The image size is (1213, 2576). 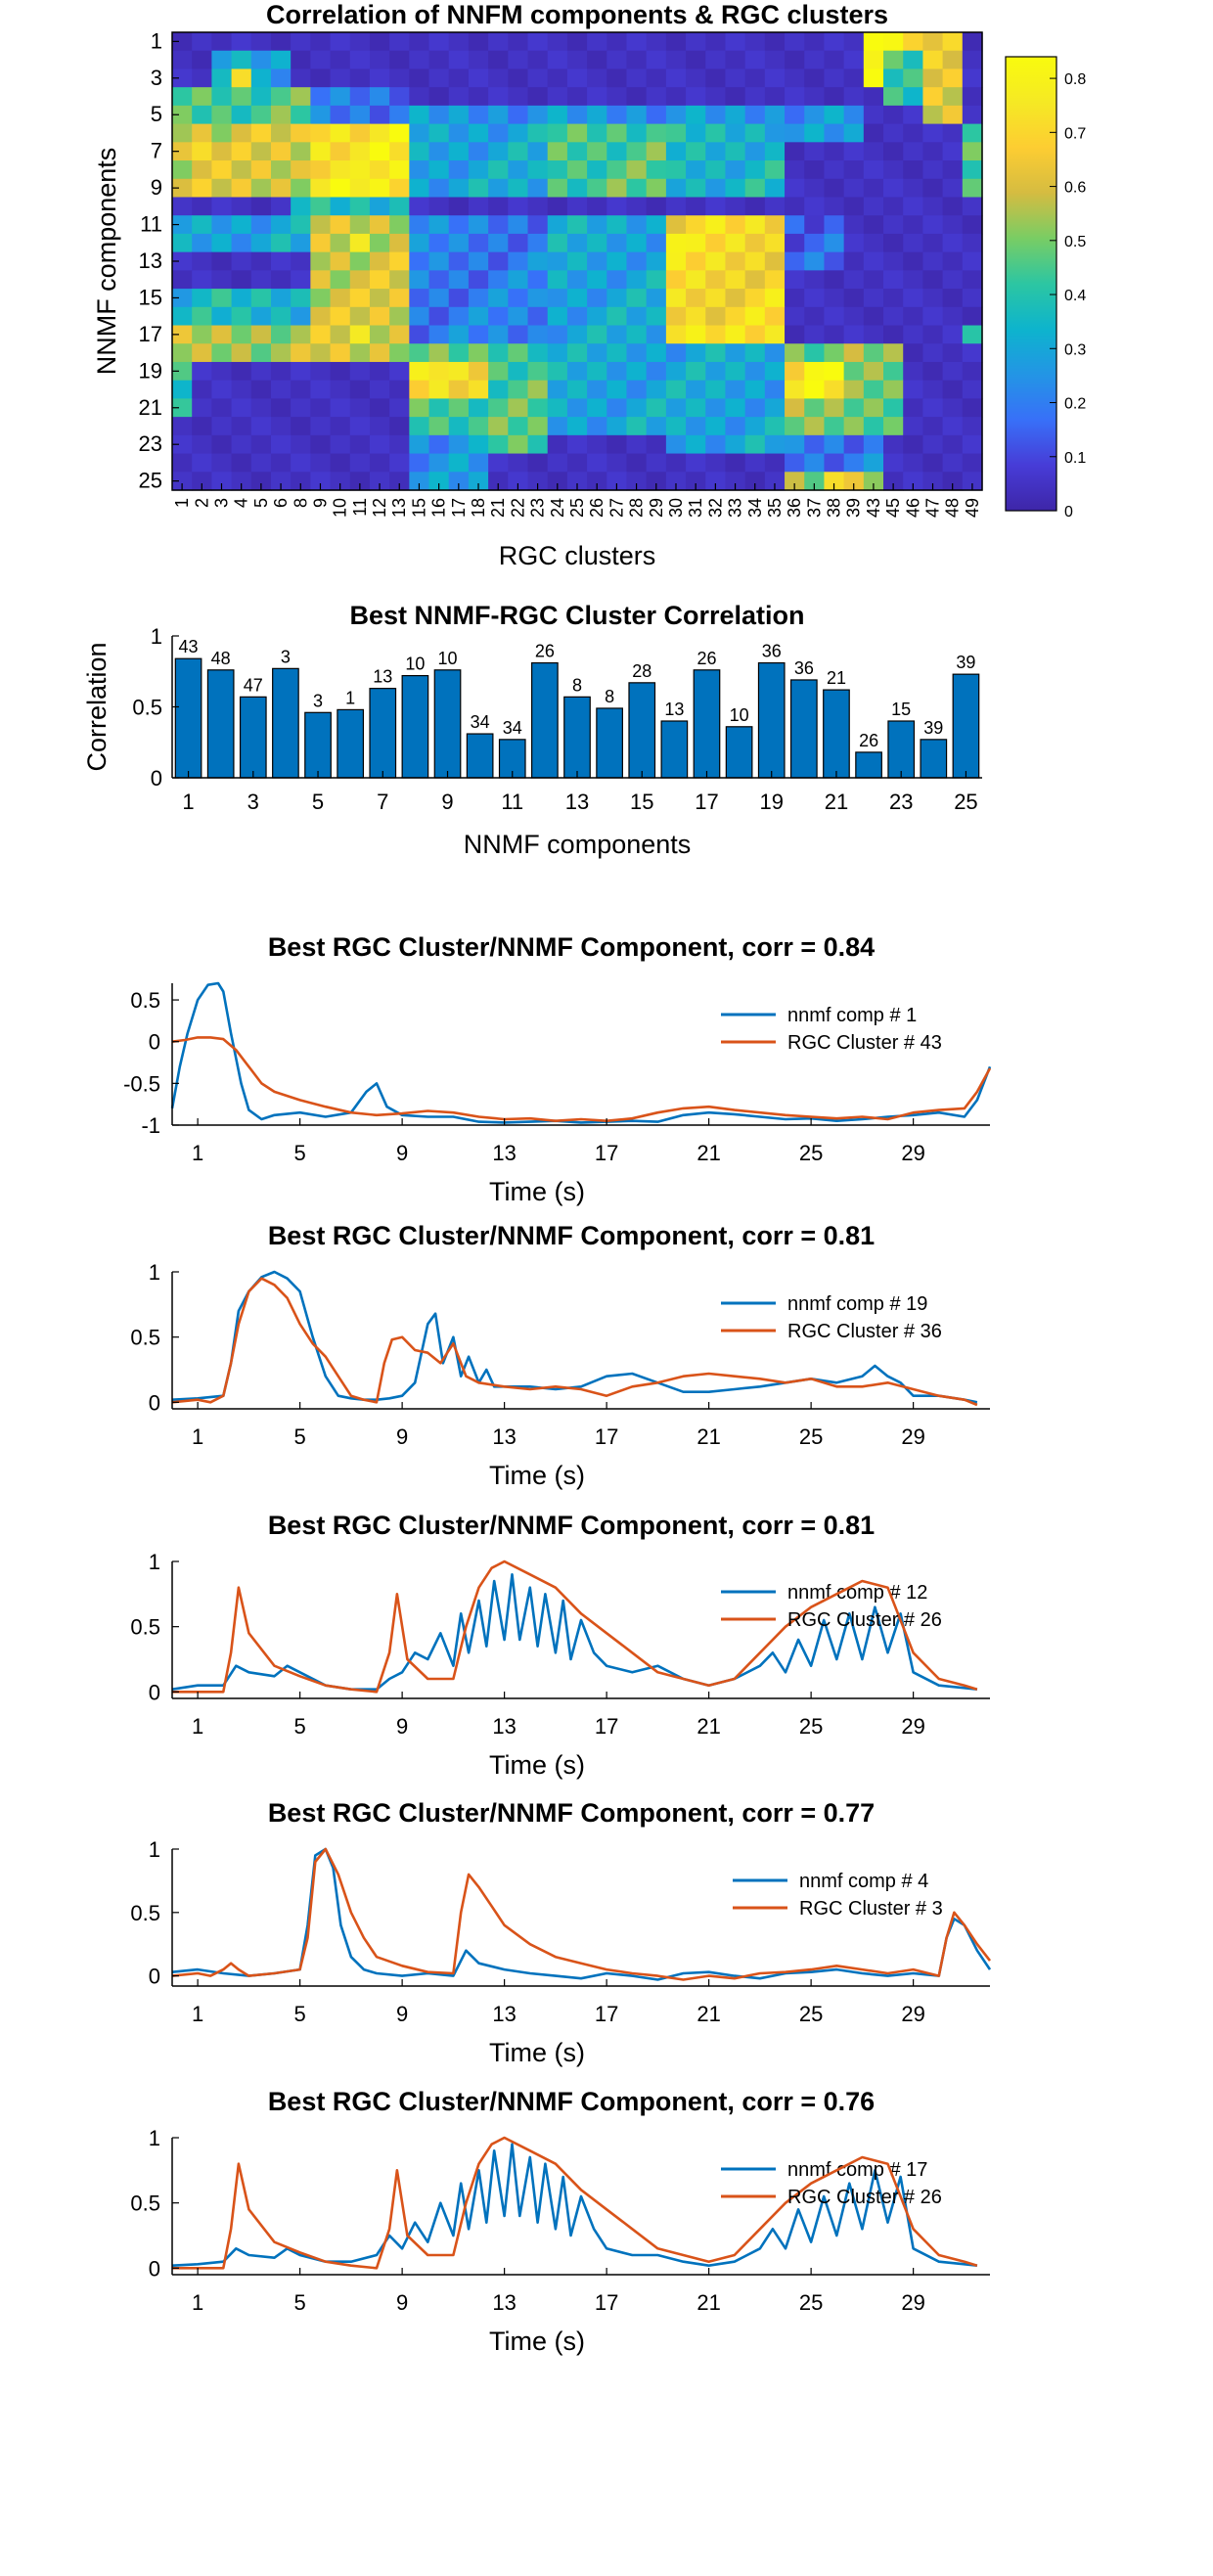 What do you see at coordinates (242, 503) in the screenshot?
I see `heatmap-xtick-label: 4` at bounding box center [242, 503].